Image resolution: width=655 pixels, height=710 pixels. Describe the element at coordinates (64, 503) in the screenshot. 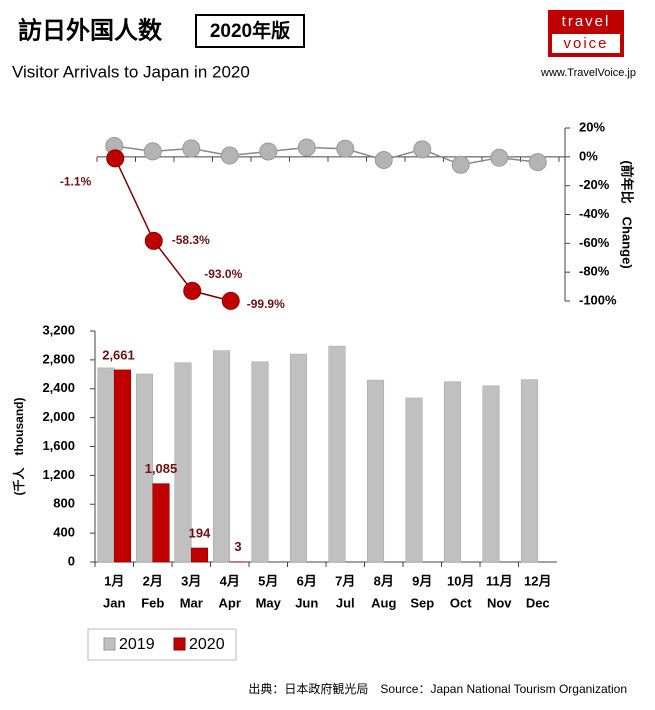

I see `y-tick-label: 800` at that location.